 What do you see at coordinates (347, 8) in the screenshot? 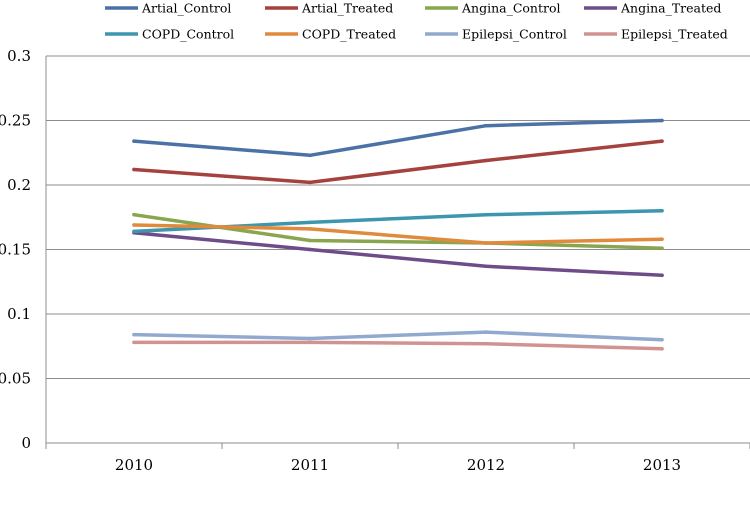
I see `legend-label-artial-treated: Artial_Treated` at bounding box center [347, 8].